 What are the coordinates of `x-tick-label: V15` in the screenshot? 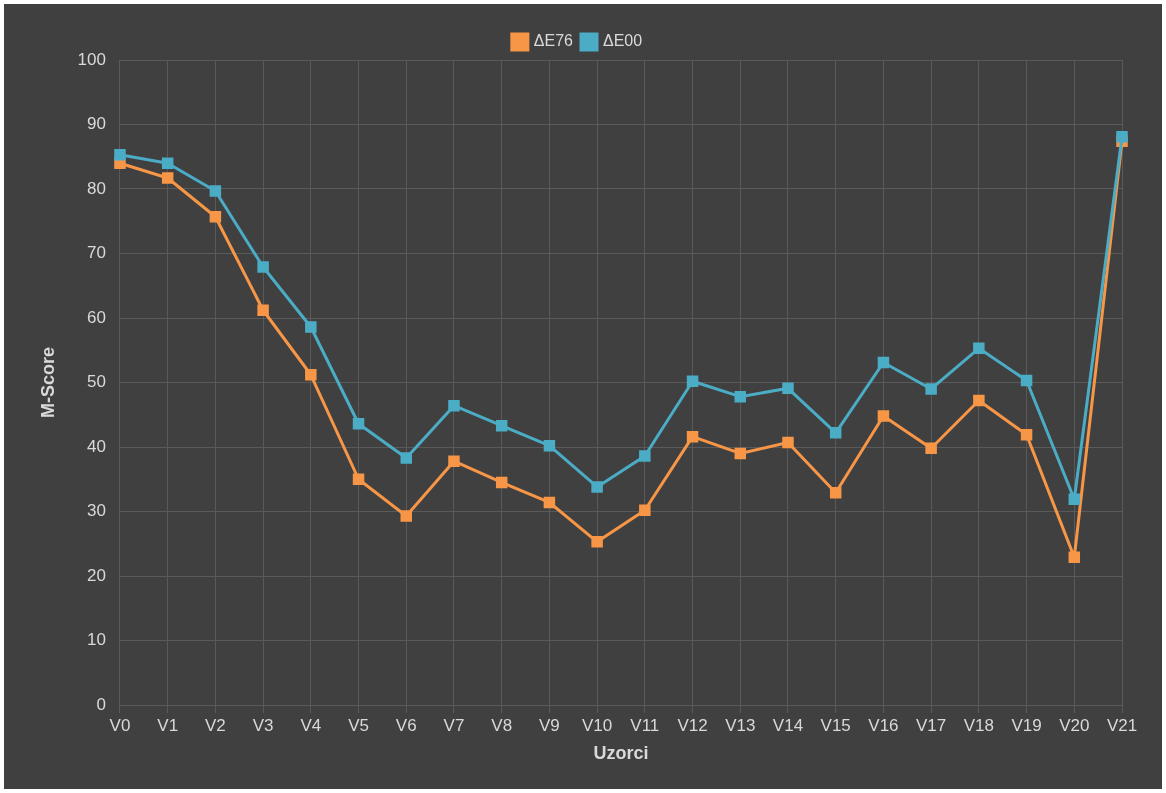 It's located at (835, 725).